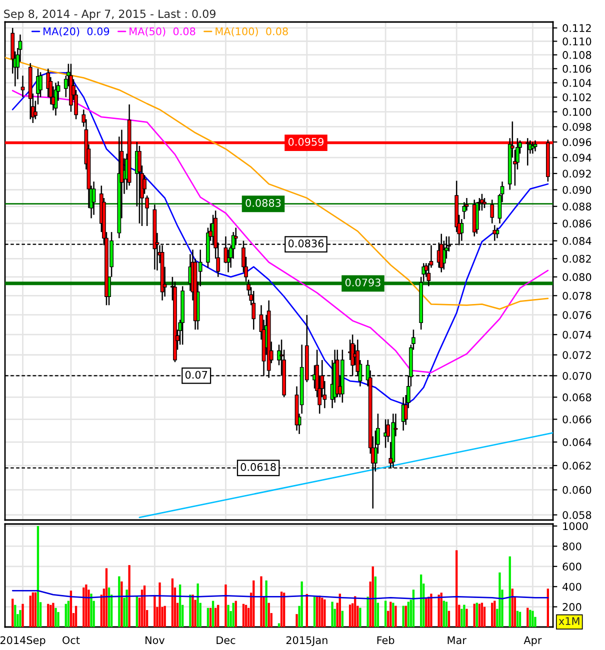 This screenshot has height=650, width=605. I want to click on x-tick-label: Apr, so click(533, 641).